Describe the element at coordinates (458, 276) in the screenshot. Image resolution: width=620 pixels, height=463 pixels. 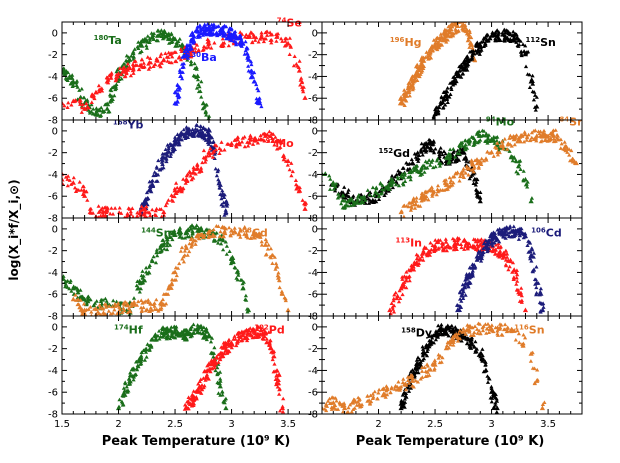
I see `series-113In` at that location.